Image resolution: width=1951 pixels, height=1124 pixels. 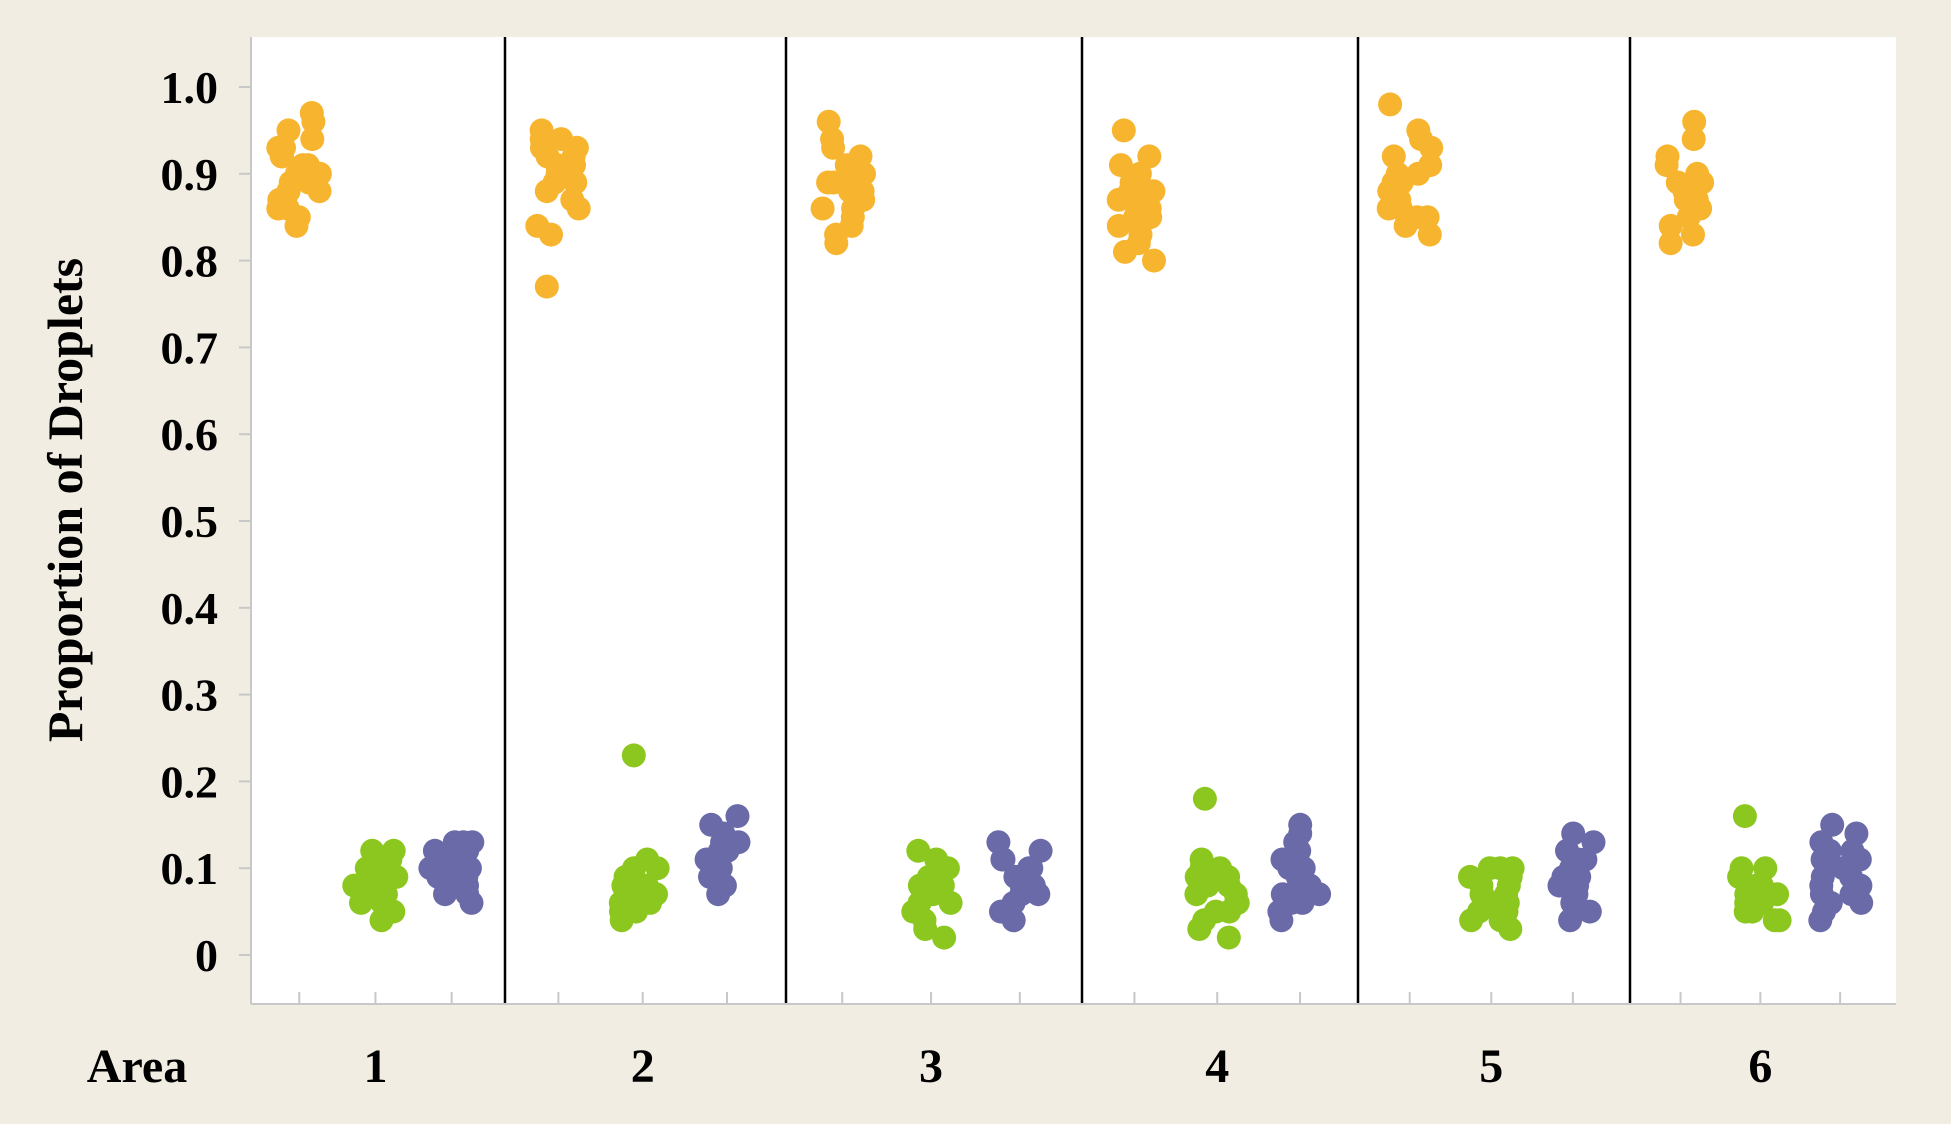 I want to click on panel-label: 2, so click(x=643, y=1066).